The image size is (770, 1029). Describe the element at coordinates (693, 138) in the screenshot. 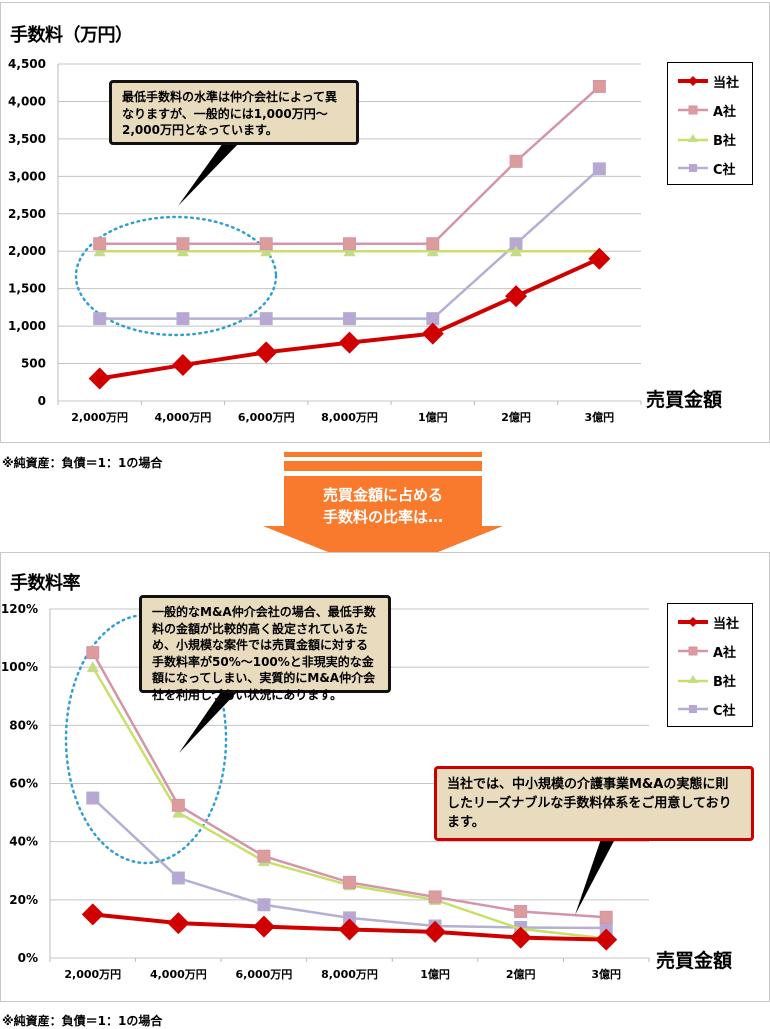

I see `triangle-marker-icon` at that location.